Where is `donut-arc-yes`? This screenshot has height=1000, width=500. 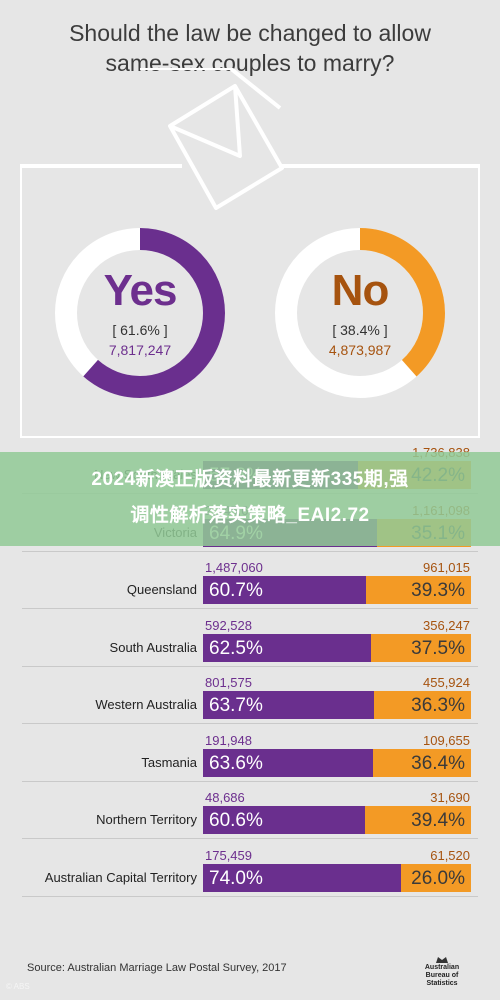 donut-arc-yes is located at coordinates (140, 313).